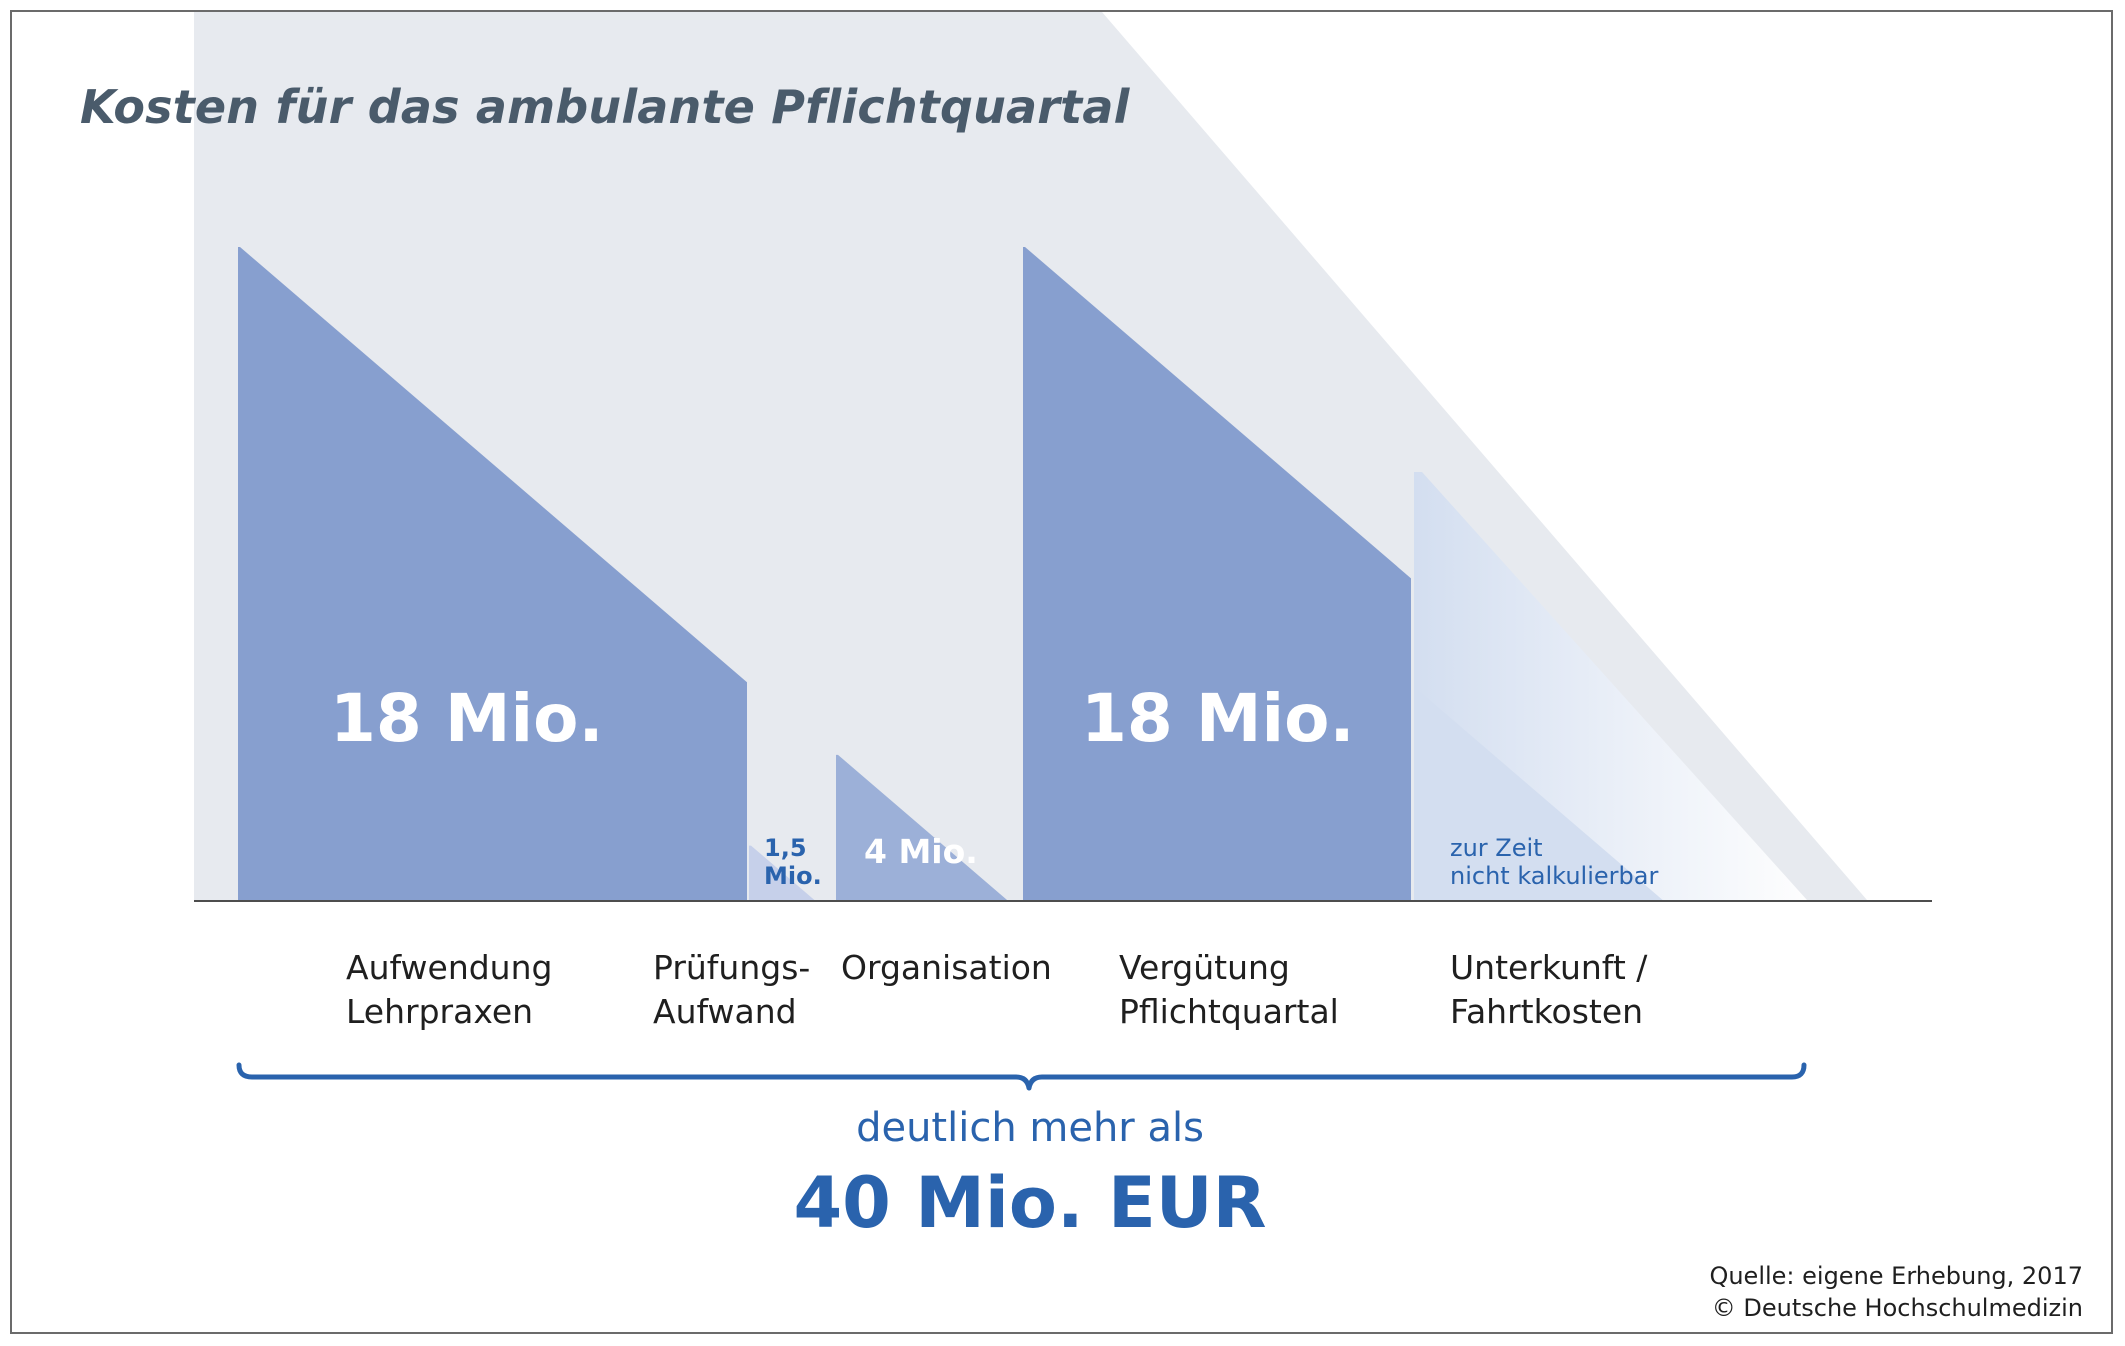 The width and height of the screenshot is (2125, 1346). I want to click on value-label-unterkunft-fahrtkosten: zur Zeit nicht kalkulierbar, so click(1554, 862).